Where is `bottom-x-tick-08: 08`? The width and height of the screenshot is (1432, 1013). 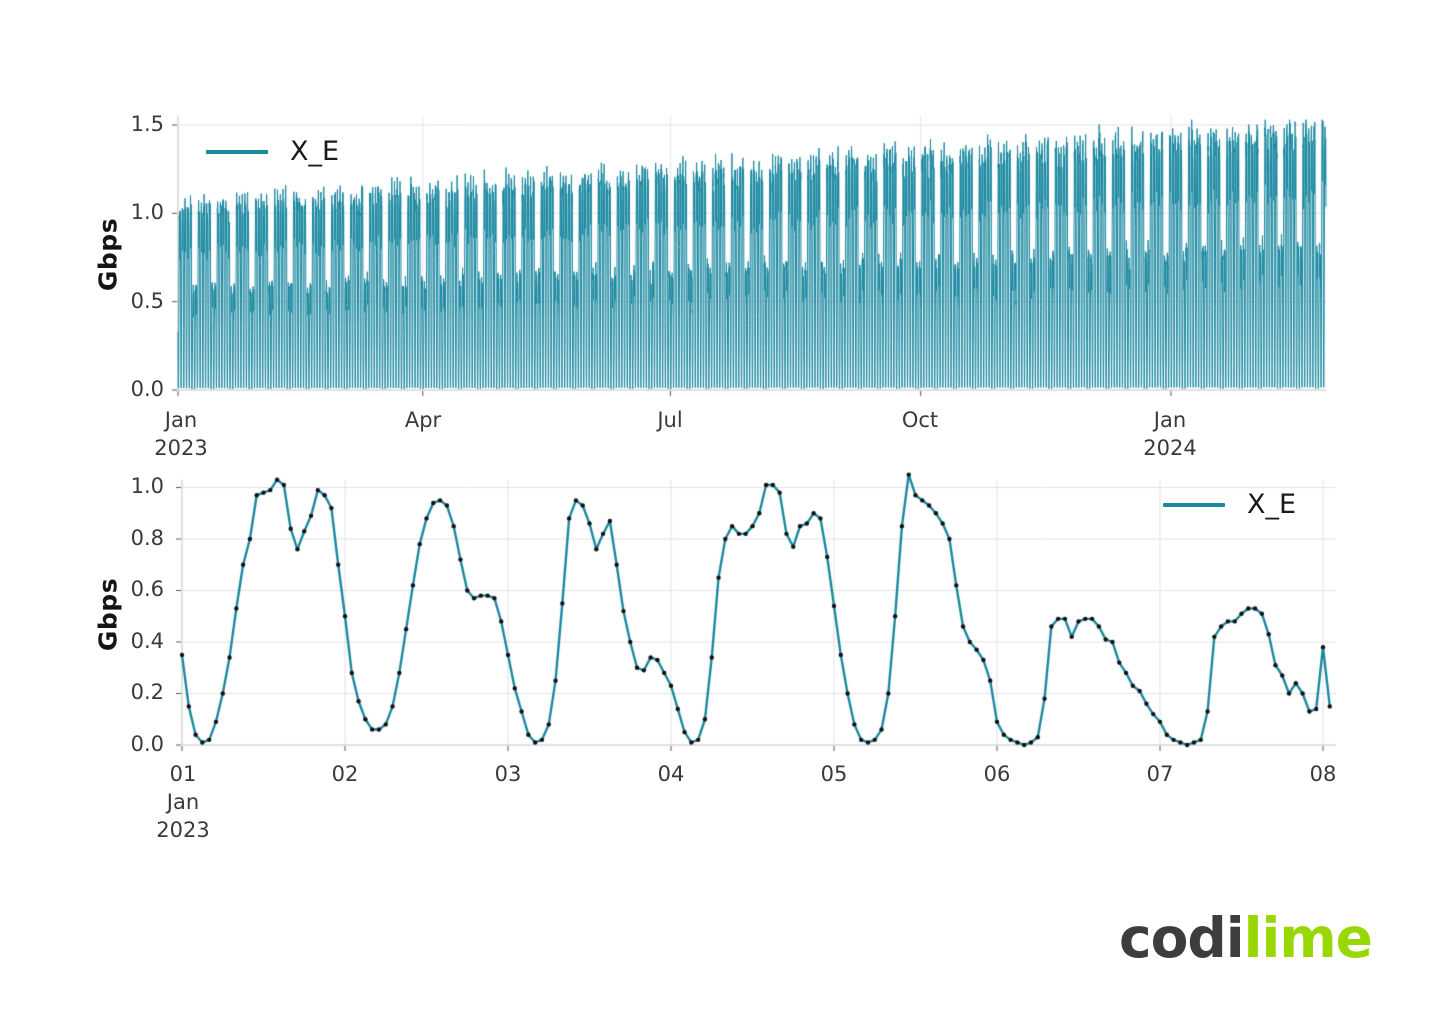 bottom-x-tick-08: 08 is located at coordinates (1323, 774).